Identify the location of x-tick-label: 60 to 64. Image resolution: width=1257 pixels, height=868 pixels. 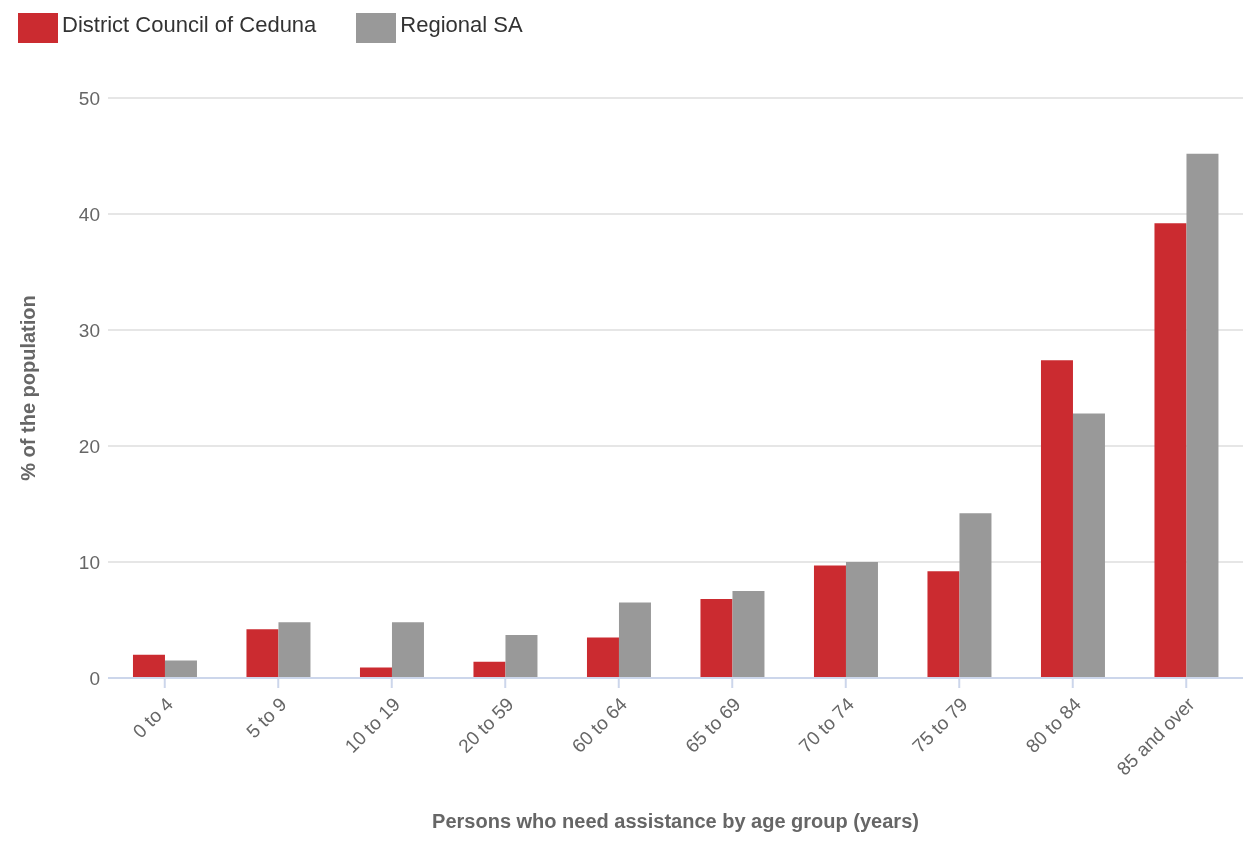
(599, 725).